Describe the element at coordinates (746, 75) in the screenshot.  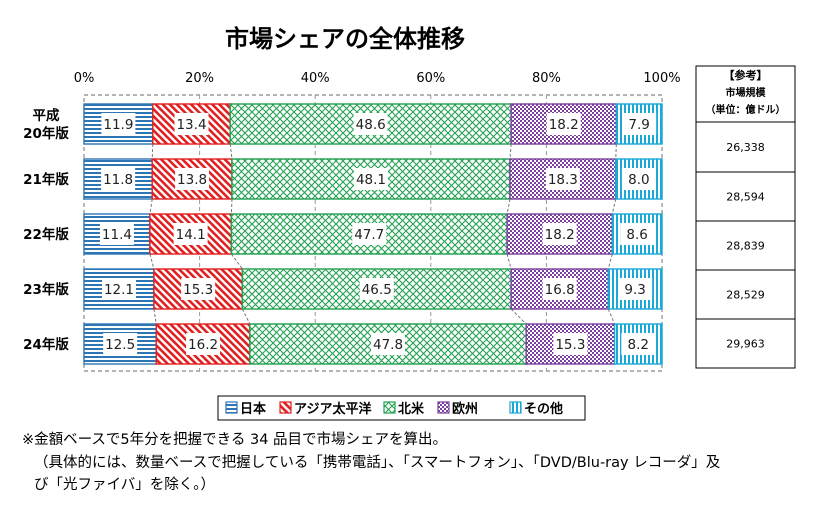
I see `table-header-text: 【参考】` at that location.